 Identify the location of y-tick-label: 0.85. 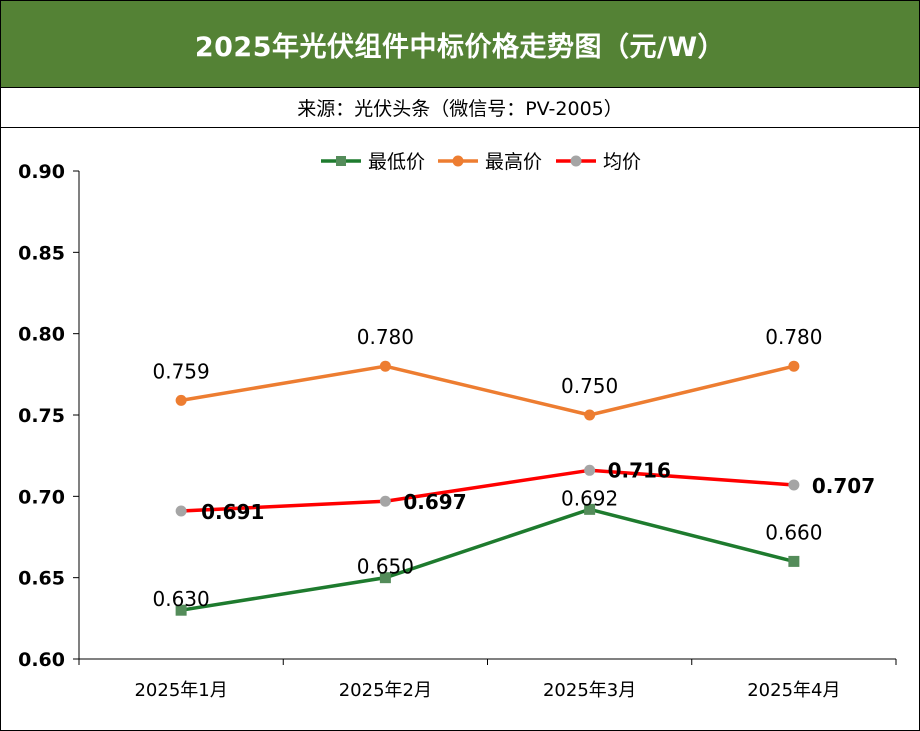
(41, 253).